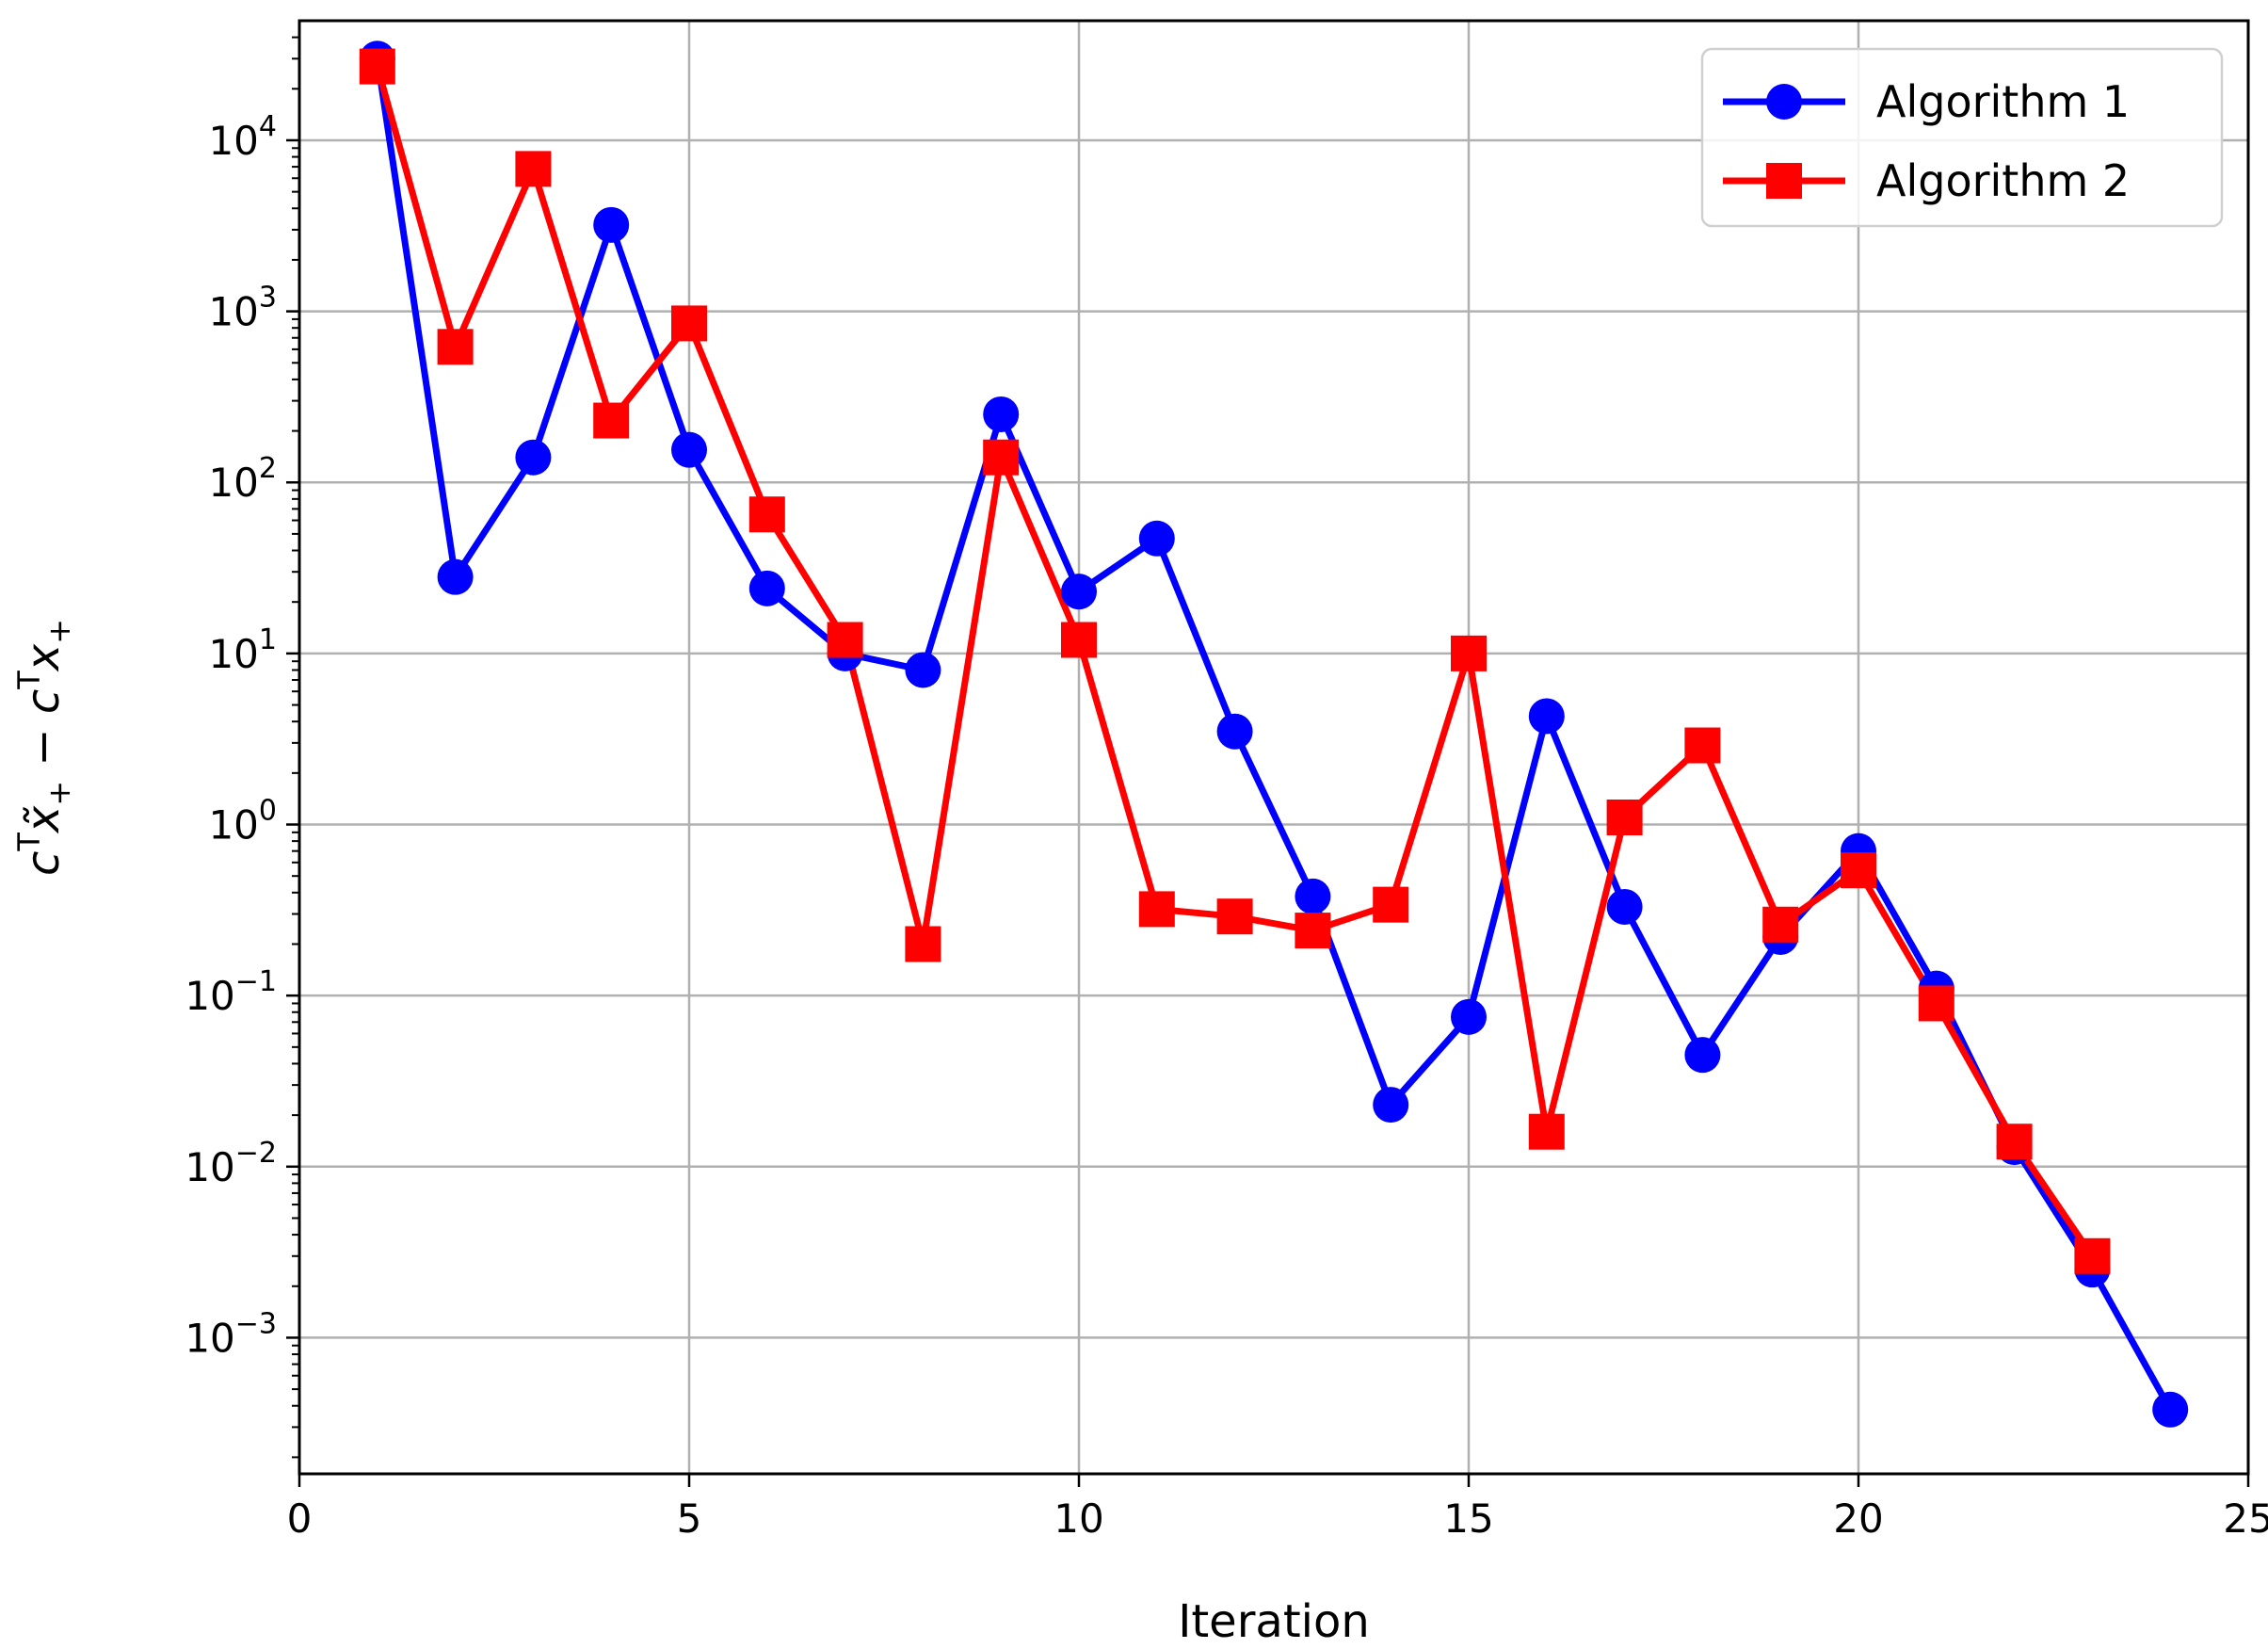  What do you see at coordinates (231, 992) in the screenshot?
I see `y-tick-label: 10⁻¹` at bounding box center [231, 992].